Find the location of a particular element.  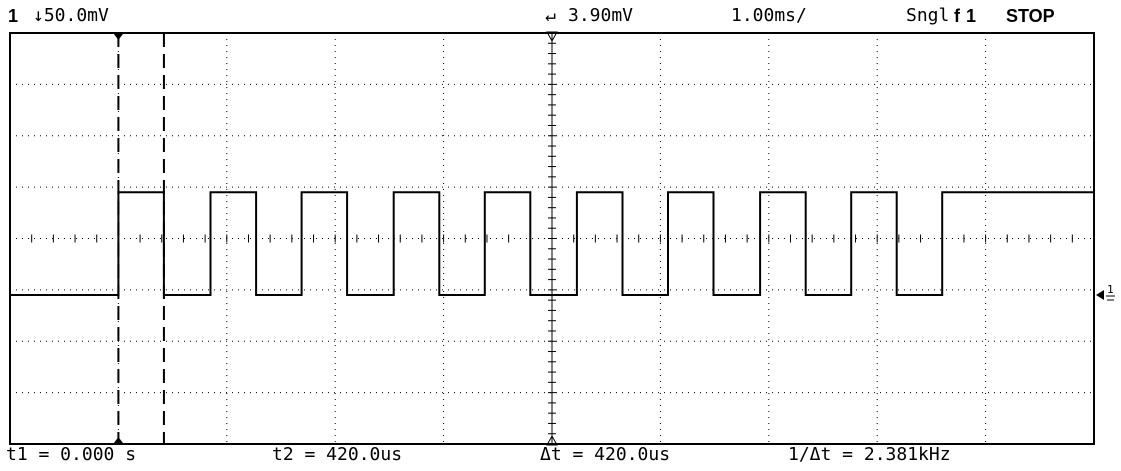

cursor-t2-readout: t2 = 420.0us is located at coordinates (337, 454).